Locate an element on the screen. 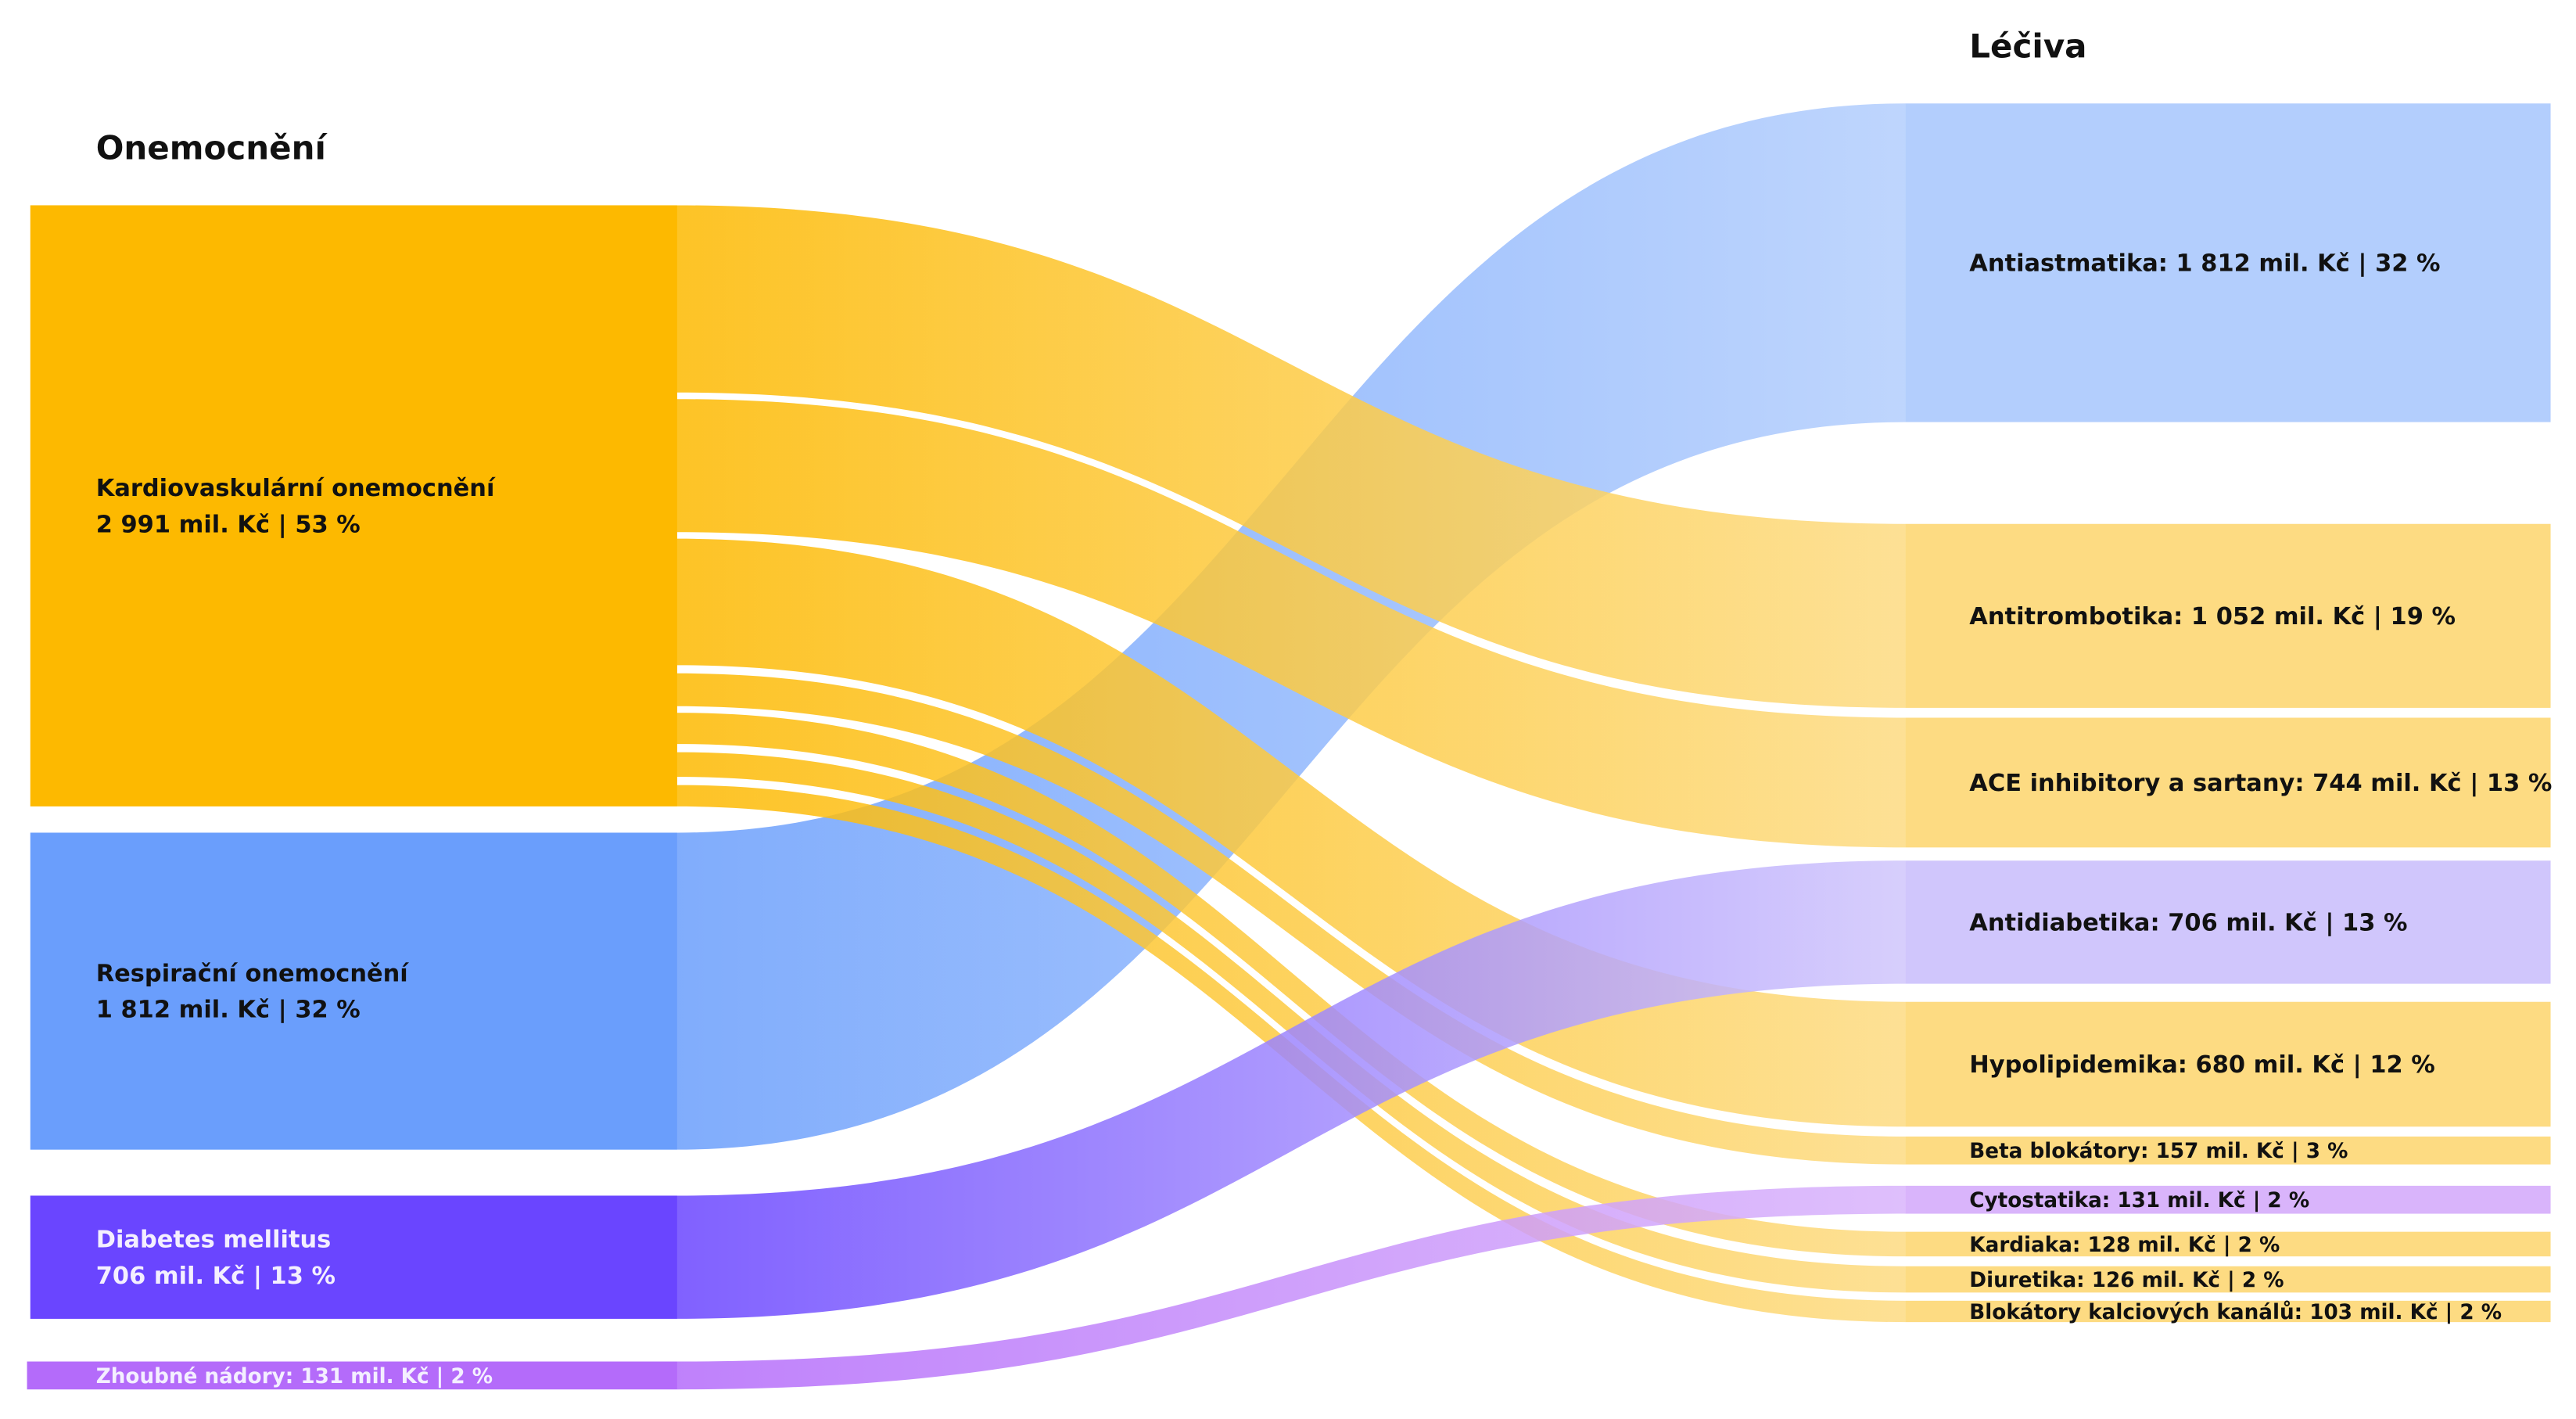 The image size is (2576, 1419). link-zhoub-cyto is located at coordinates (1291, 1287).